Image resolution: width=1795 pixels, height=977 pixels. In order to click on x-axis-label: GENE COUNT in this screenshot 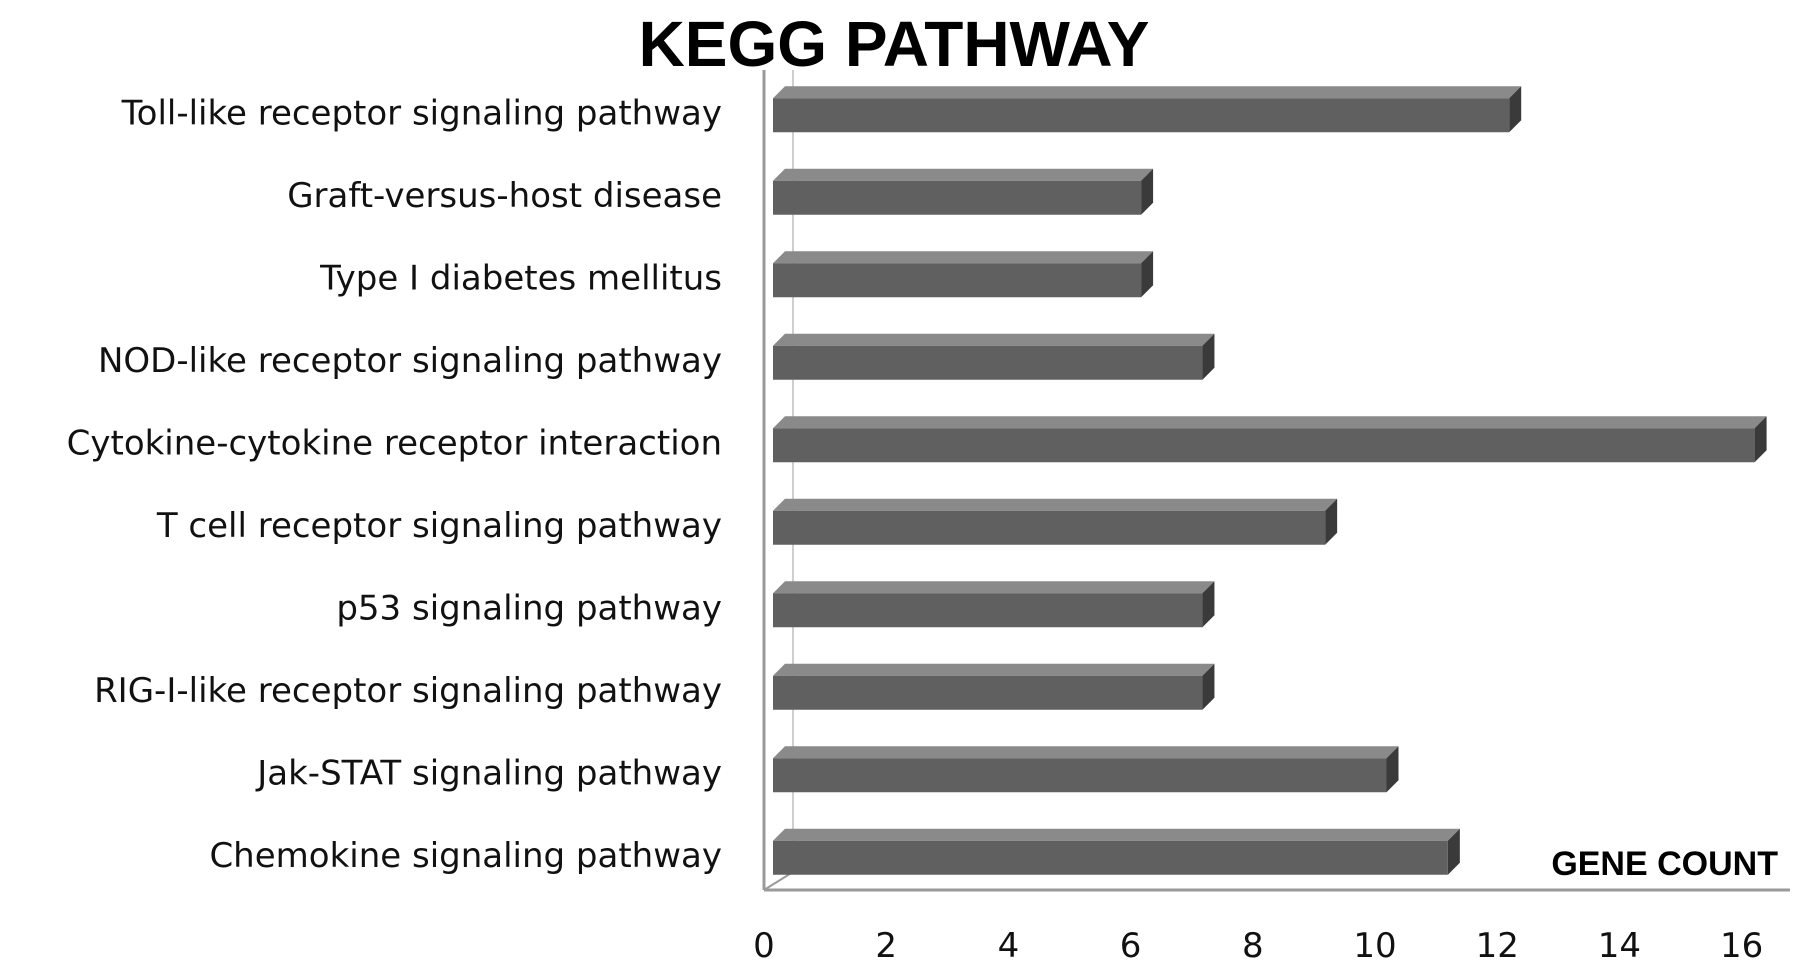, I will do `click(1664, 864)`.